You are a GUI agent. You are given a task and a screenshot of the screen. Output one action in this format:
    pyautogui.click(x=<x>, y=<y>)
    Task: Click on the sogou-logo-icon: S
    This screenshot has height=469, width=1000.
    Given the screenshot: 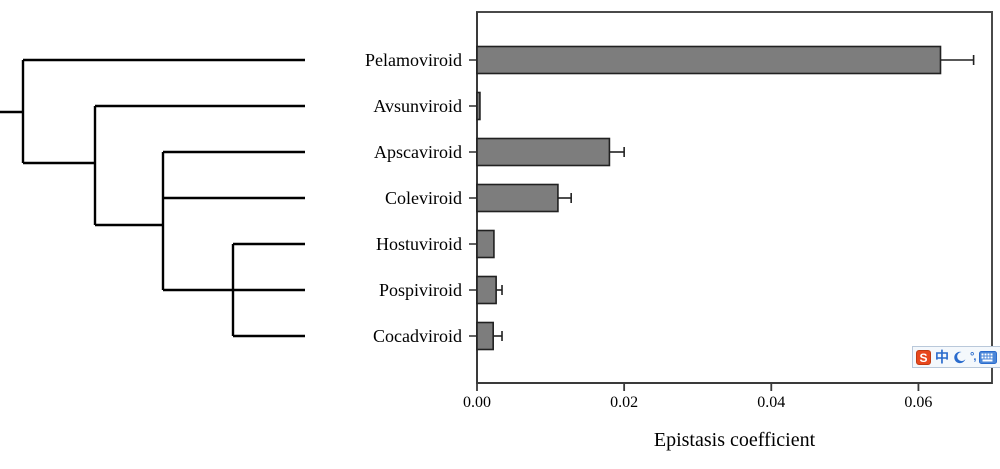 What is the action you would take?
    pyautogui.click(x=923, y=357)
    